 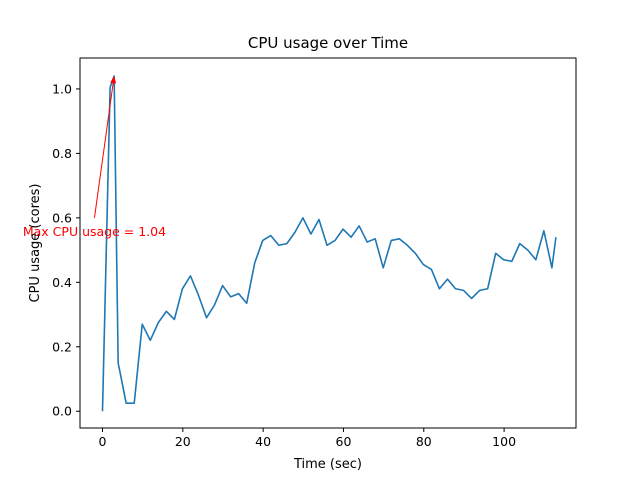 I want to click on y-tick-label: 0.6, so click(x=62, y=217).